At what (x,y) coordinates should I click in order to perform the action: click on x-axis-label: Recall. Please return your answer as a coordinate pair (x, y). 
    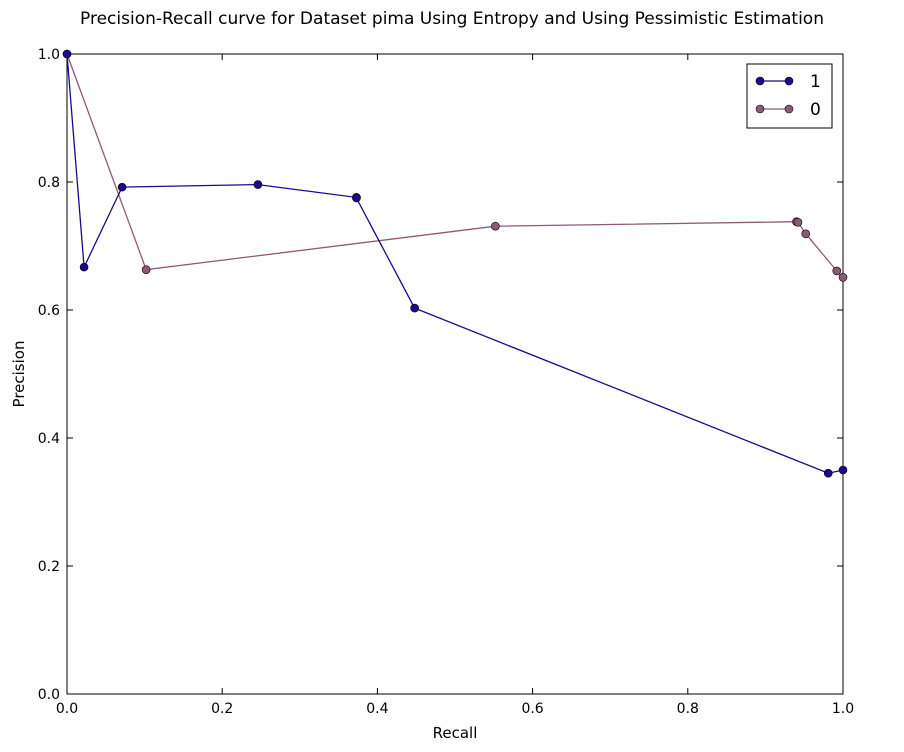
    Looking at the image, I should click on (455, 733).